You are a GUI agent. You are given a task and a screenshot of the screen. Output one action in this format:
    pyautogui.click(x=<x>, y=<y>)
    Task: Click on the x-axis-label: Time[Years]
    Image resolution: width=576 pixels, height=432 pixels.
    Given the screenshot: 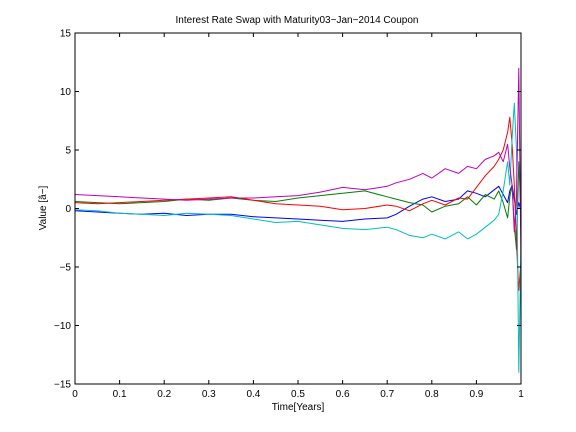 What is the action you would take?
    pyautogui.click(x=298, y=407)
    